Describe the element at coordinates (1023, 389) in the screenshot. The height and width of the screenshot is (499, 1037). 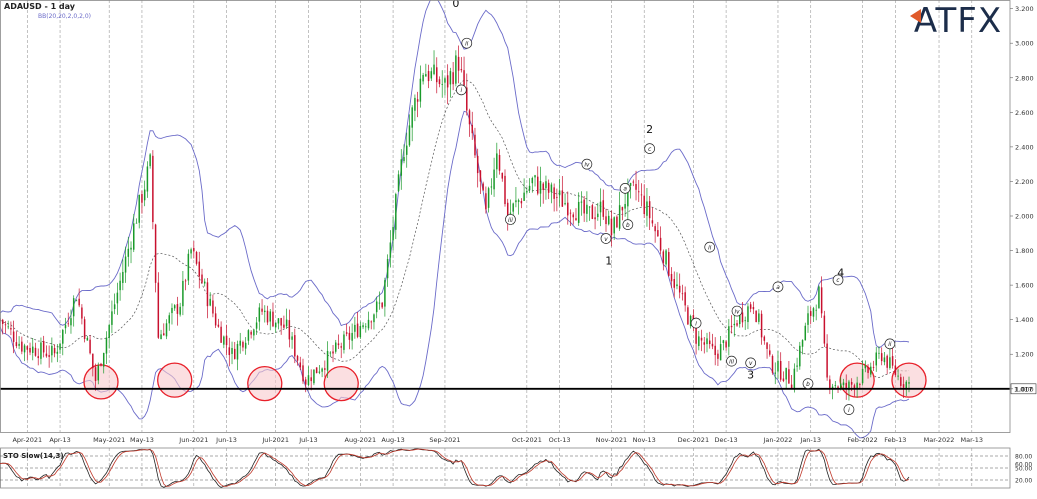
I see `current-price-label: 1.017` at that location.